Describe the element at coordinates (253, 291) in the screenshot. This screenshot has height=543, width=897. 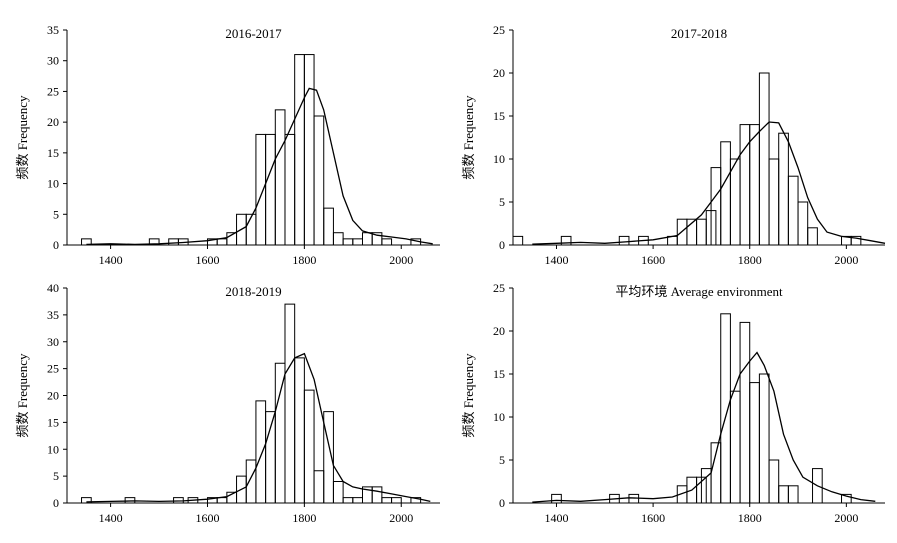
I see `panel-title: 2018-2019` at that location.